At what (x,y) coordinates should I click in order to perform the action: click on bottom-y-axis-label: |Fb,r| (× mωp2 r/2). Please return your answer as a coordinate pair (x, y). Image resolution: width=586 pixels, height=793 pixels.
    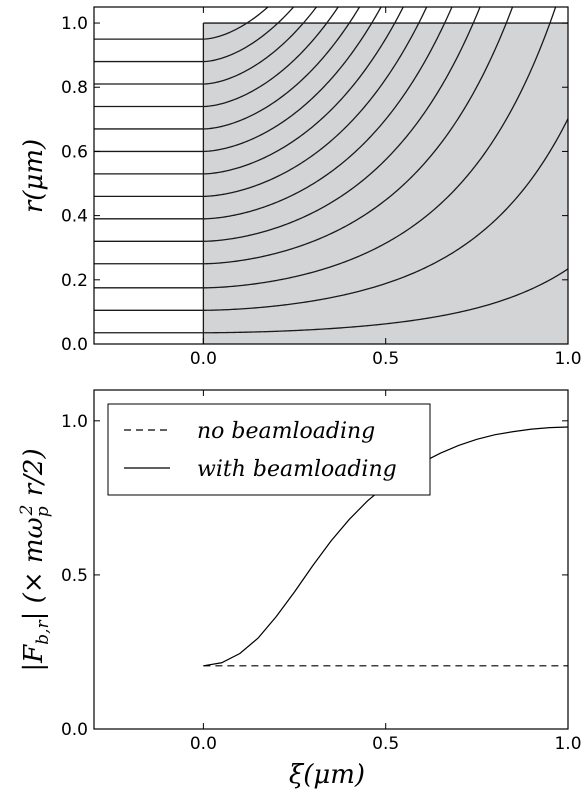
    Looking at the image, I should click on (35, 559).